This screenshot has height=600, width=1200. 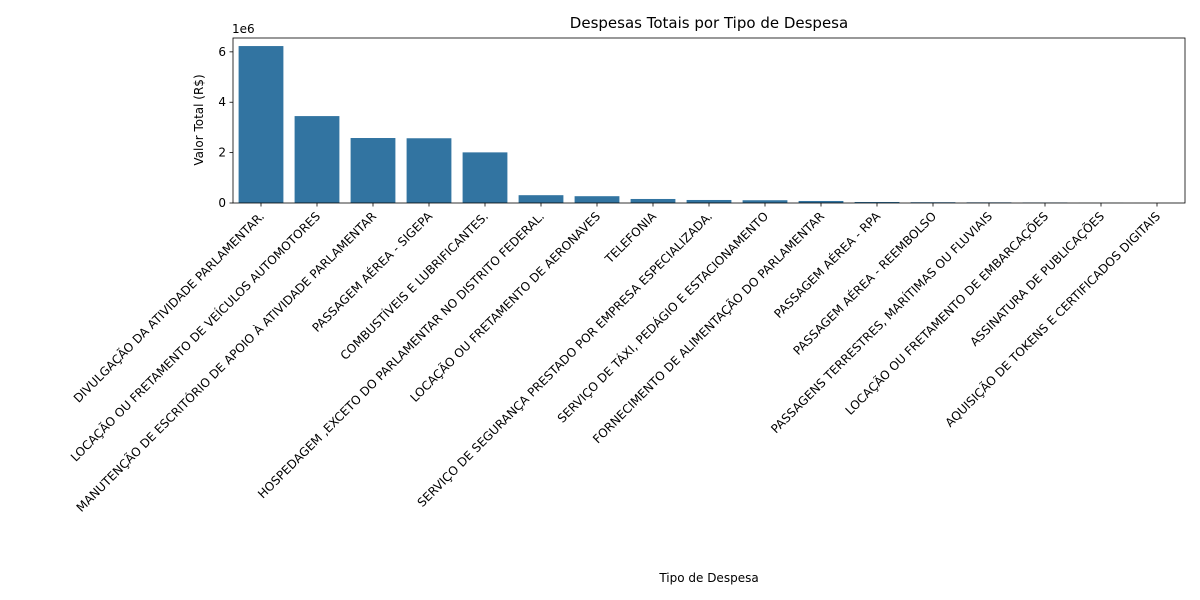 What do you see at coordinates (222, 52) in the screenshot?
I see `y-tick-label: 6` at bounding box center [222, 52].